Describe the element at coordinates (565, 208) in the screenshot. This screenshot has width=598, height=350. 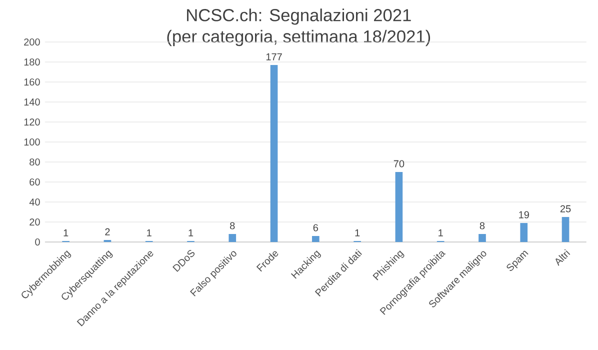
I see `data-label: 25` at that location.